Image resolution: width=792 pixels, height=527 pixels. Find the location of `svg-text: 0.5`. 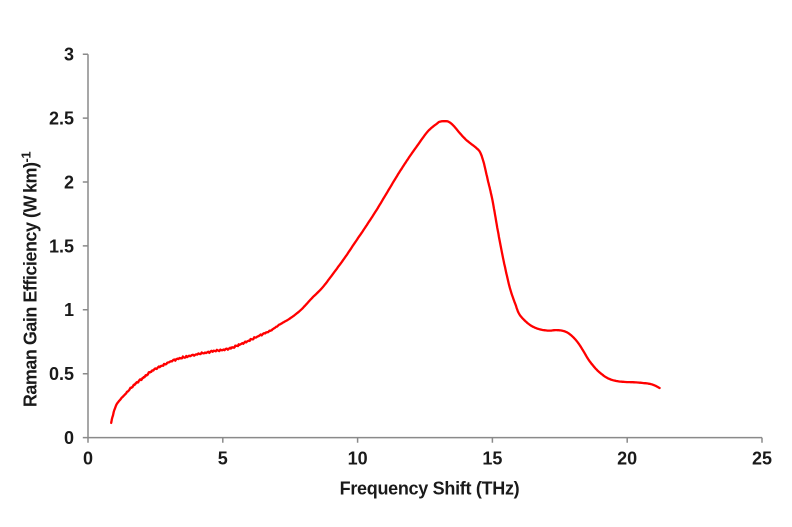

svg-text: 0.5 is located at coordinates (61, 374).